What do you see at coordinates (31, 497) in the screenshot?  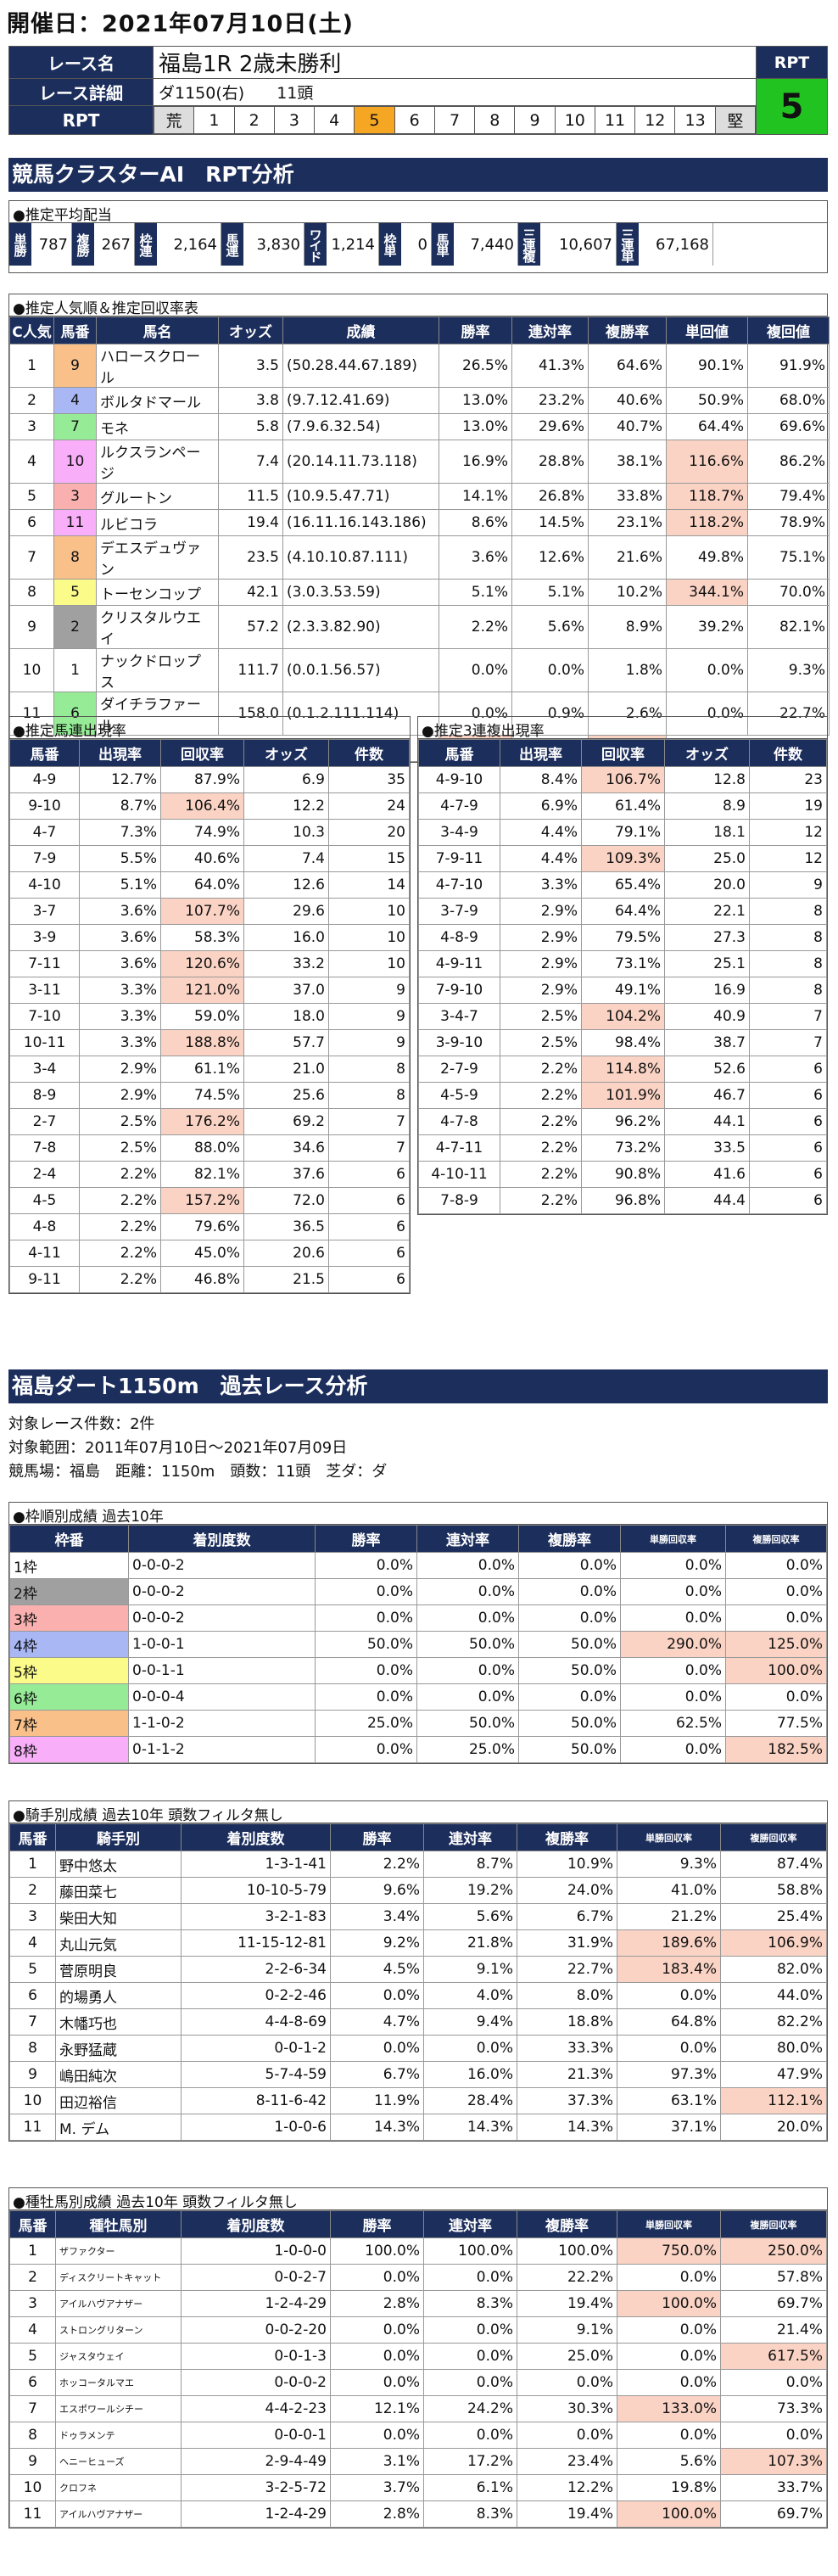 I see `table-cell: 5` at bounding box center [31, 497].